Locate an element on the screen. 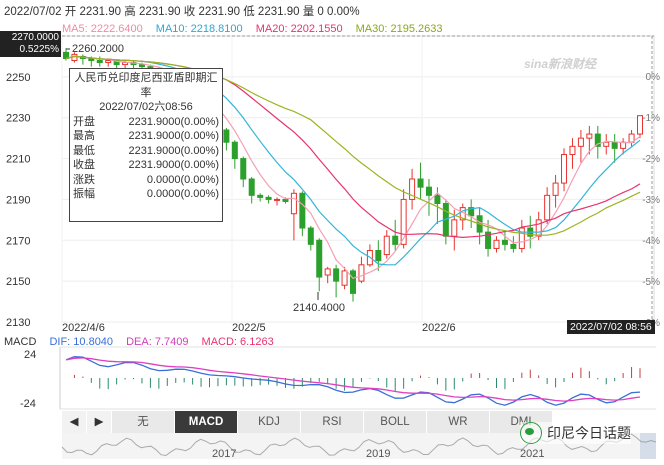 The width and height of the screenshot is (664, 465). open-label: 开 is located at coordinates (70, 12).